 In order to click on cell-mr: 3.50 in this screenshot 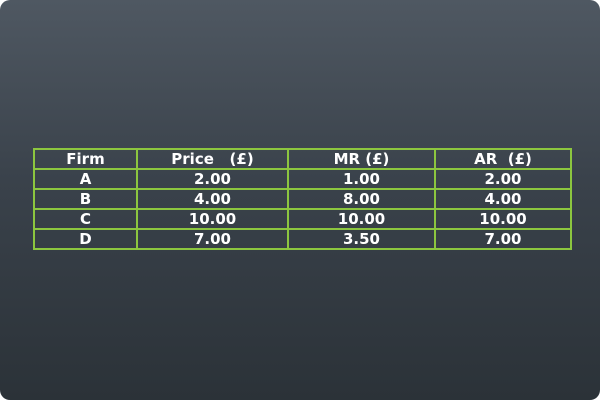, I will do `click(361, 239)`.